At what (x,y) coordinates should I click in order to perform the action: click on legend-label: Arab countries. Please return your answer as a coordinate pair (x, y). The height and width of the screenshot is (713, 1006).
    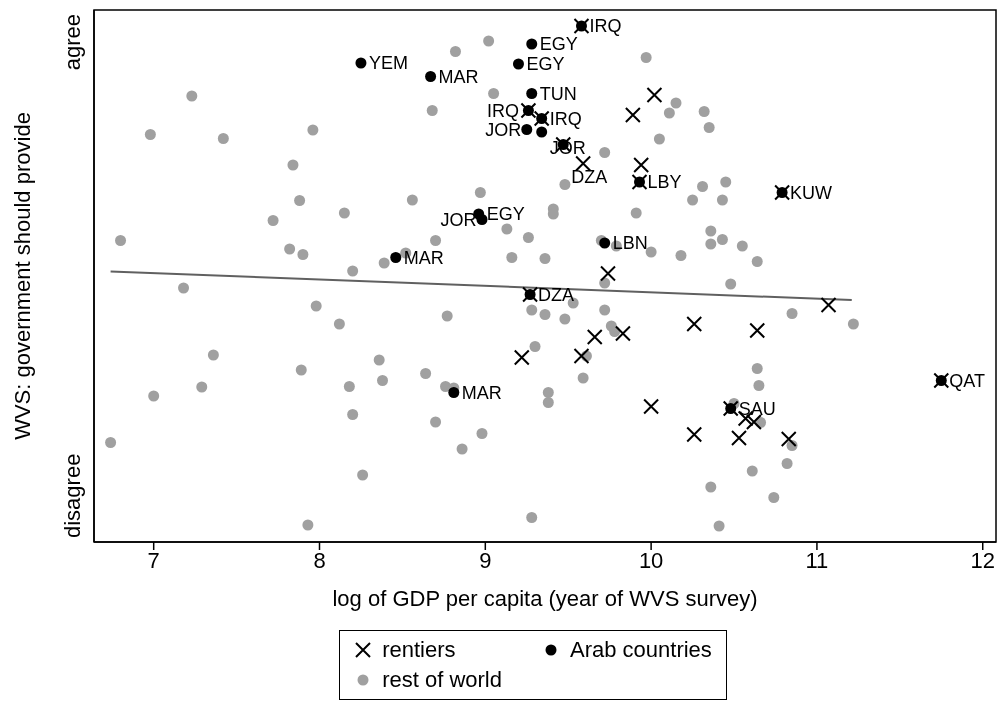
    Looking at the image, I should click on (640, 650).